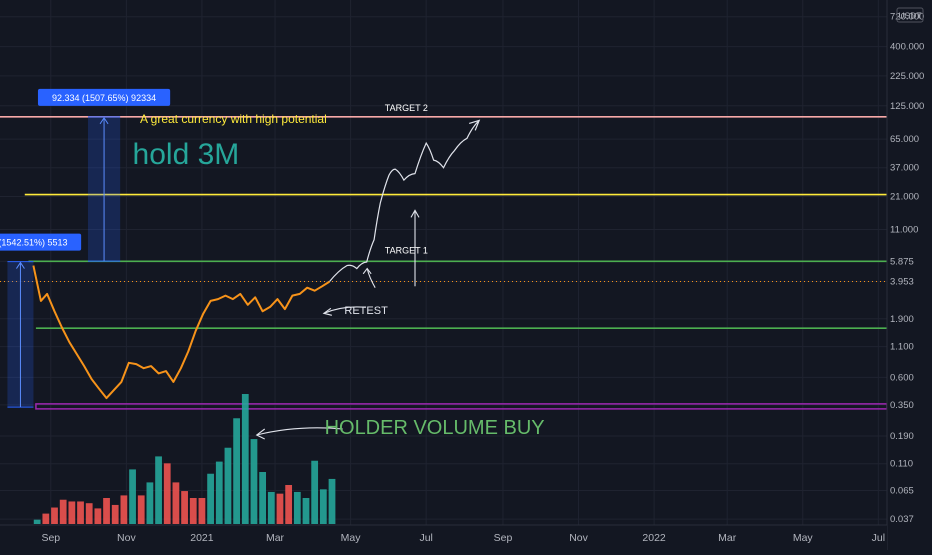 The height and width of the screenshot is (555, 932). Describe the element at coordinates (367, 271) in the screenshot. I see `retest-curve-arrow-head` at that location.